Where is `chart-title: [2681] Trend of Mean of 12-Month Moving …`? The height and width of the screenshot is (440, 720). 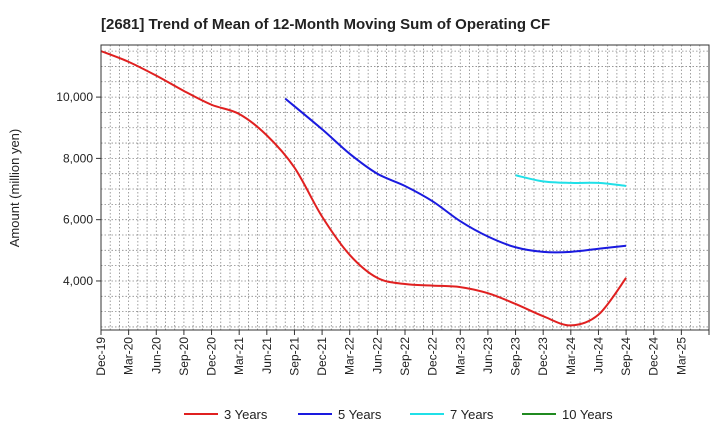
chart-title: [2681] Trend of Mean of 12-Month Moving … is located at coordinates (325, 24).